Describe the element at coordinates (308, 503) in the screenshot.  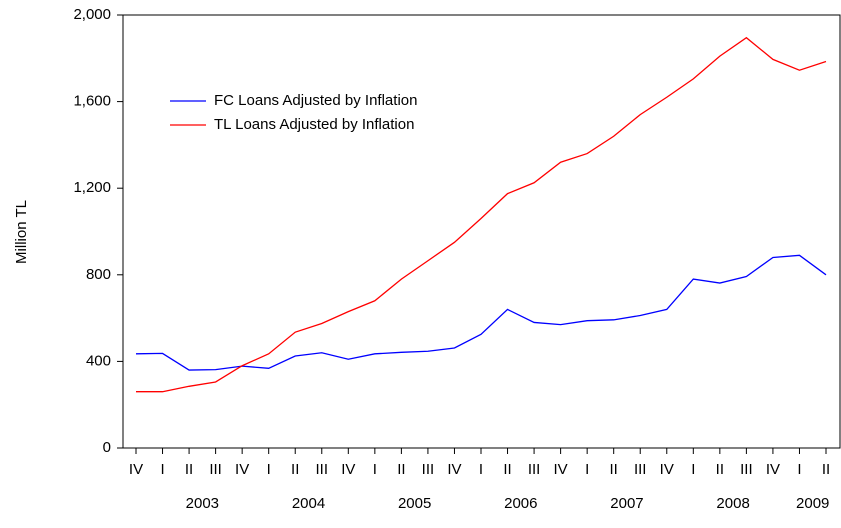
I see `year-label: 2004` at that location.